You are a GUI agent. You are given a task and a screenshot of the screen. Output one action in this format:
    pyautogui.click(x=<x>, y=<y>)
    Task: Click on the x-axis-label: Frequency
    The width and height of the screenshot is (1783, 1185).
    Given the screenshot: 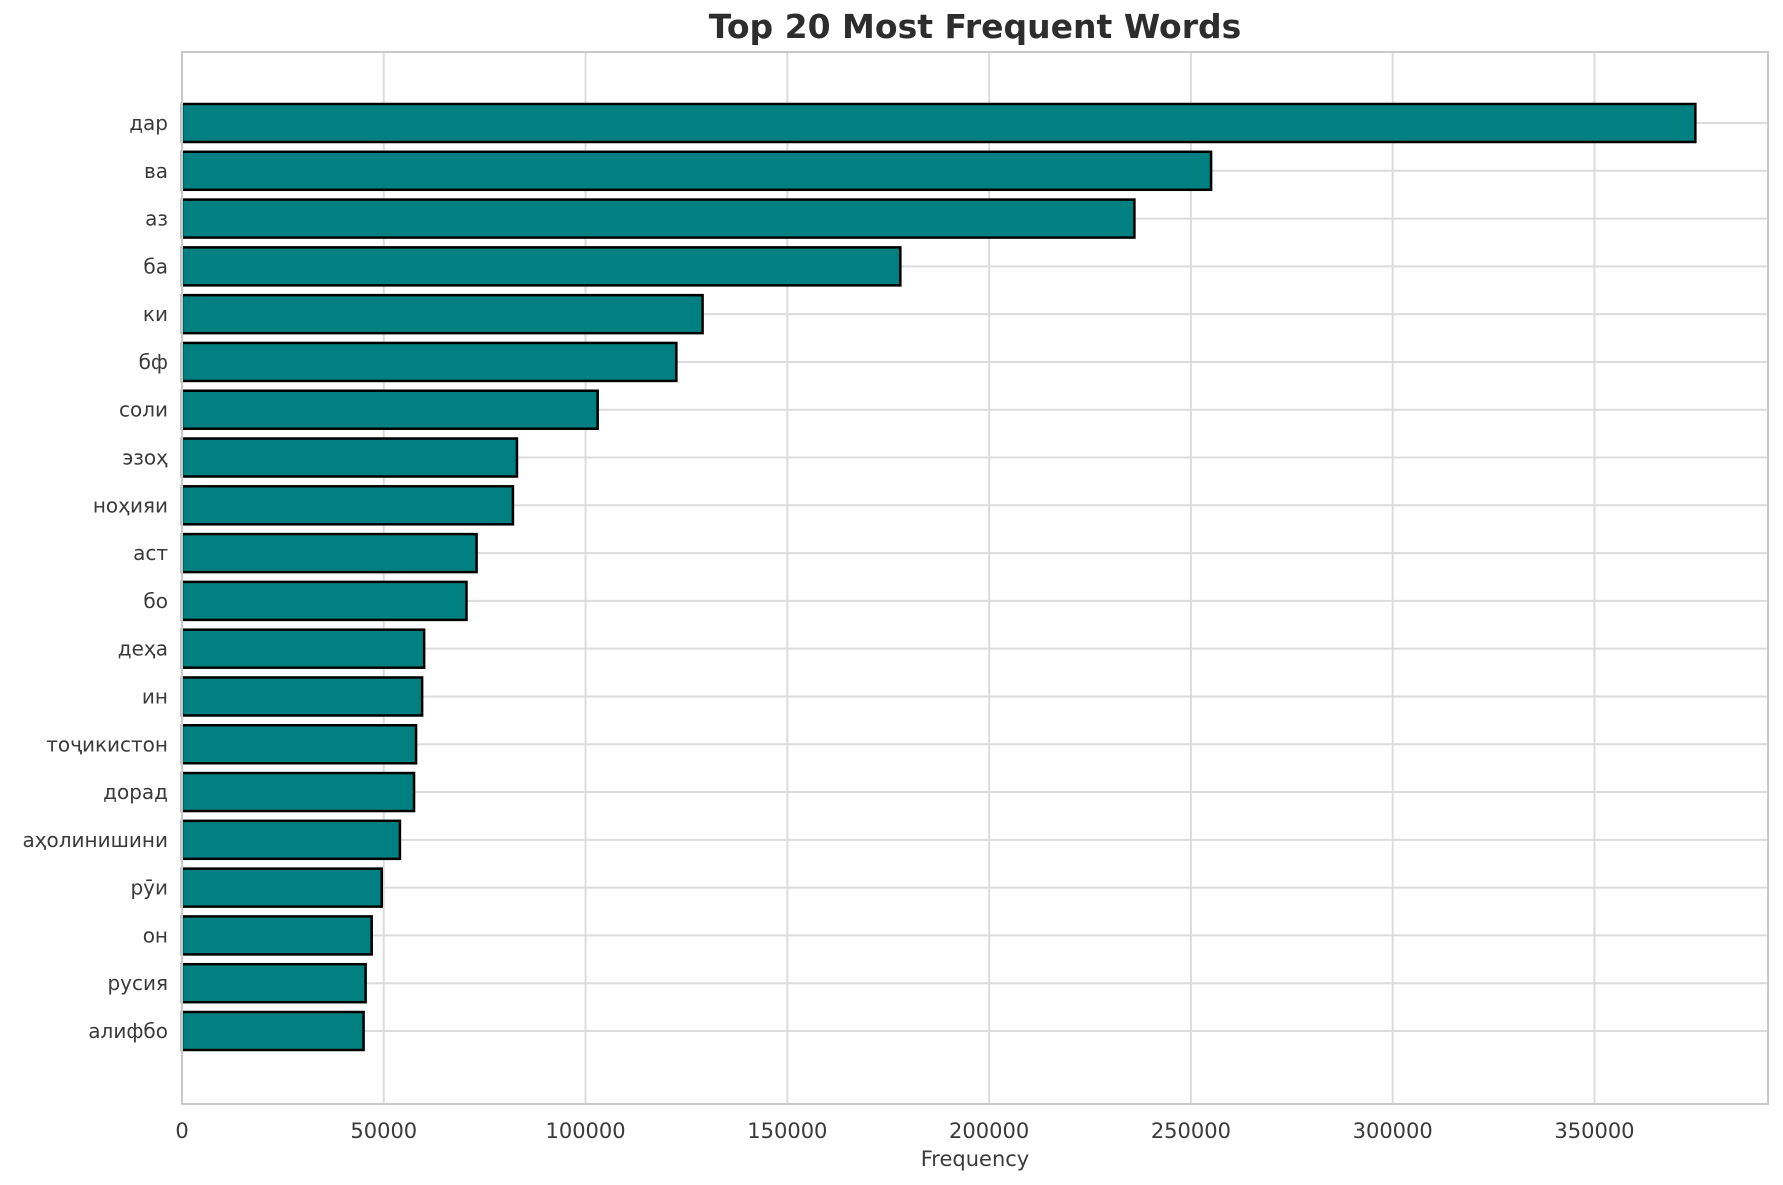 What is the action you would take?
    pyautogui.click(x=975, y=1159)
    